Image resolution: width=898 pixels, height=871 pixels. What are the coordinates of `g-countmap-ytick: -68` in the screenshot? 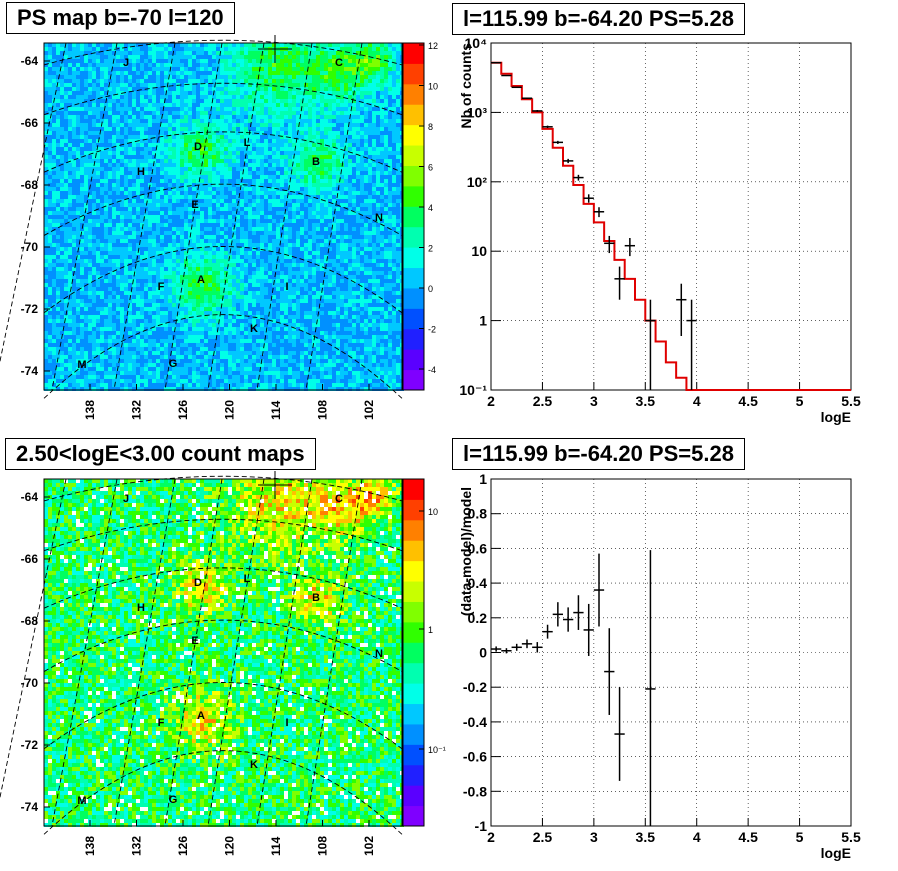 It's located at (30, 621).